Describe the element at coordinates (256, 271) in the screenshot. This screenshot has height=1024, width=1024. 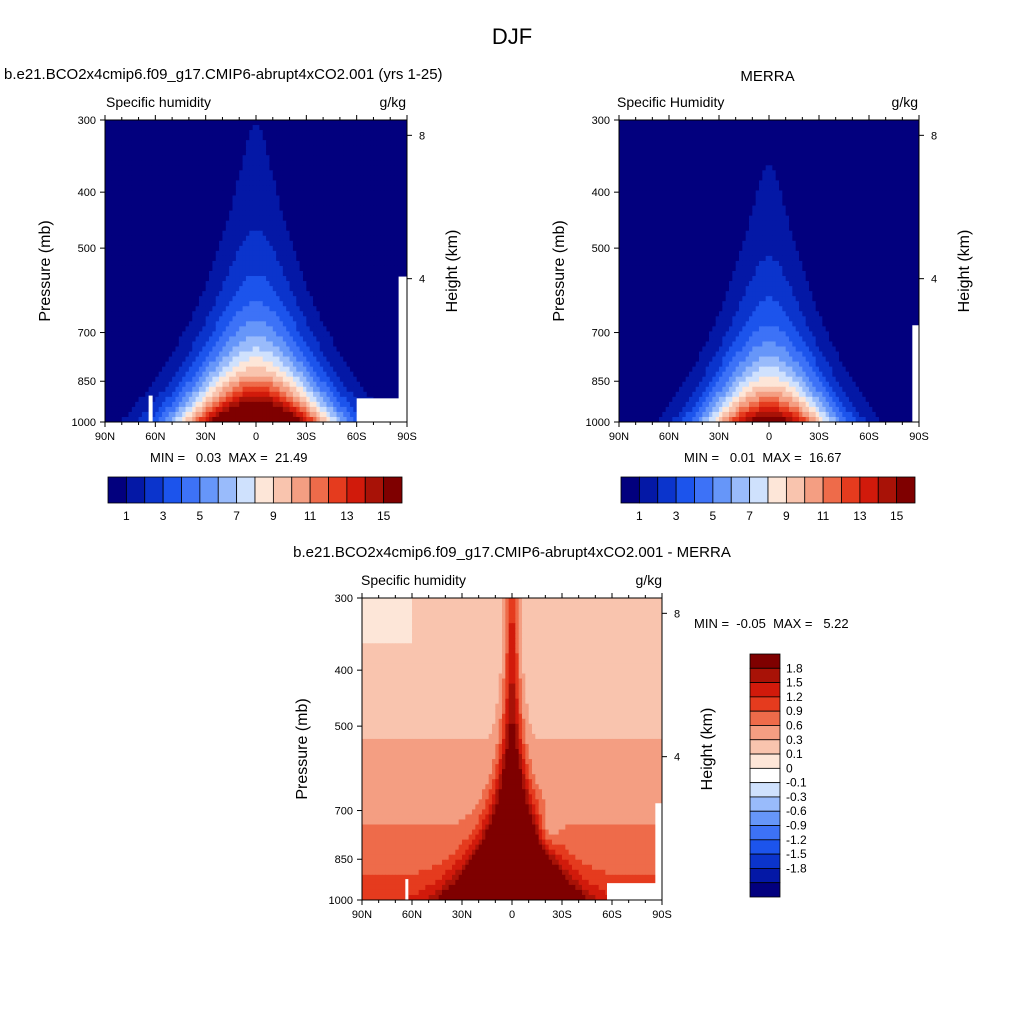
I see `panel1-field` at that location.